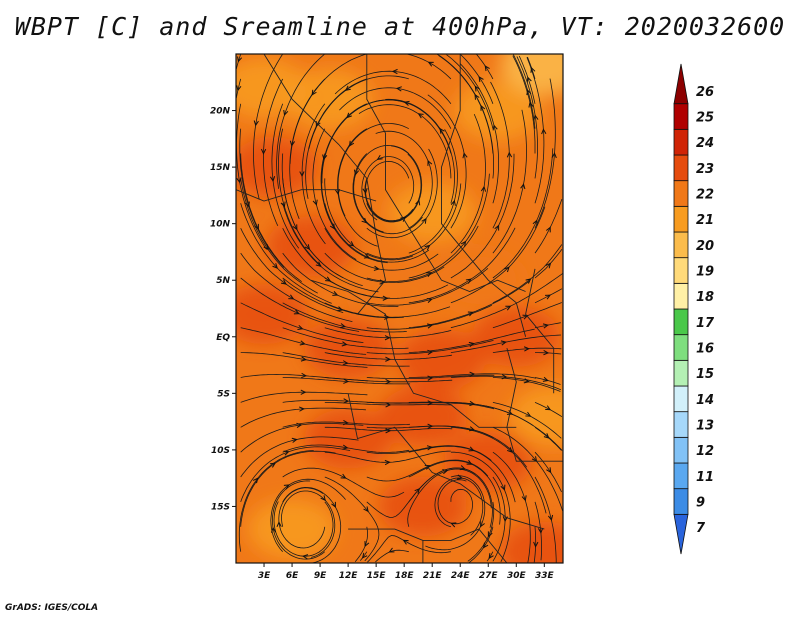  What do you see at coordinates (292, 576) in the screenshot?
I see `lon-tick-label: 6E` at bounding box center [292, 576].